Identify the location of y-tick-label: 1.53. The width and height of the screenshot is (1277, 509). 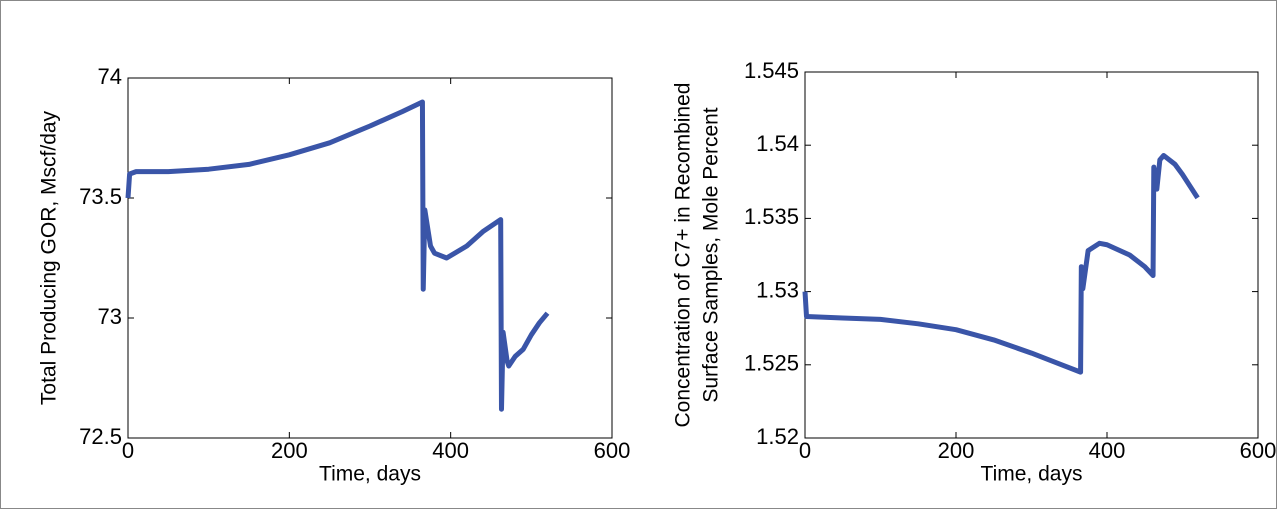
(777, 289).